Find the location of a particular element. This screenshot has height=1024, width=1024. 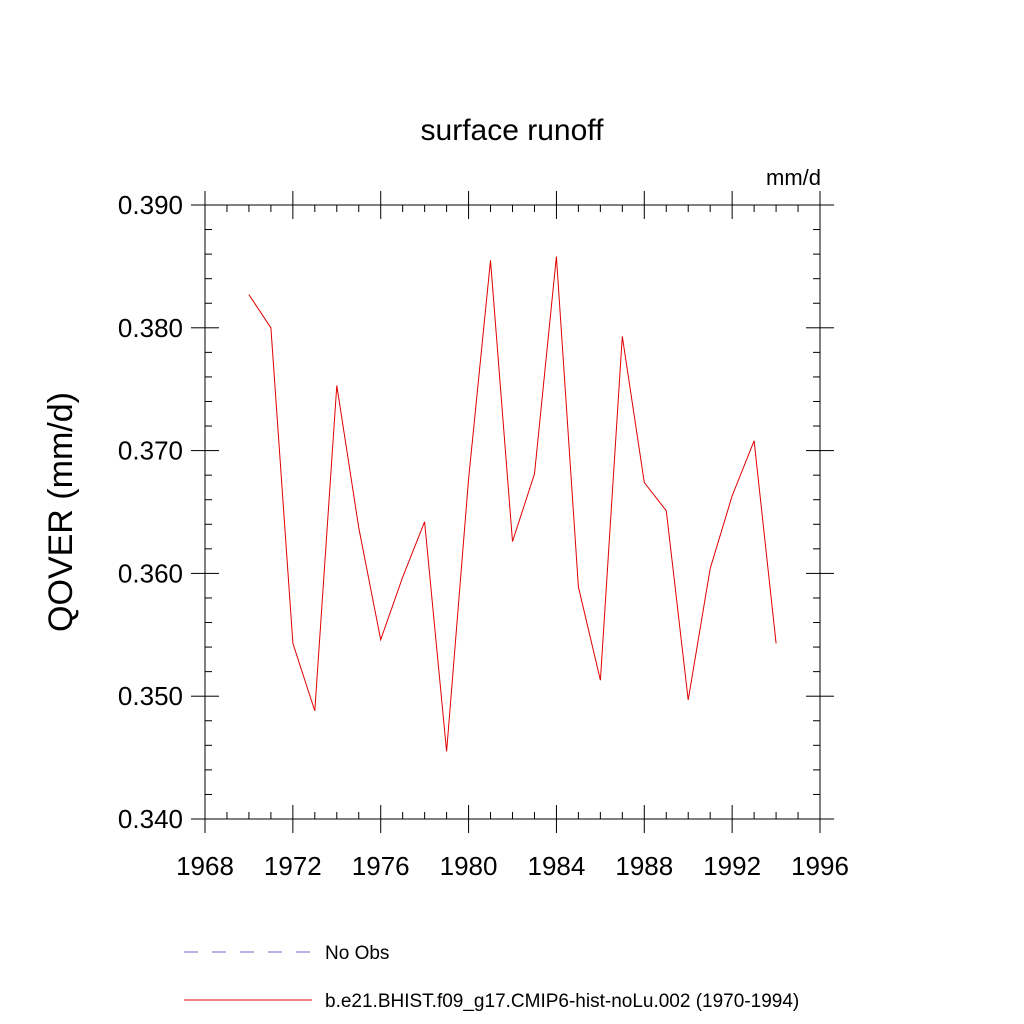

y-tick-label: 0.360 is located at coordinates (150, 573).